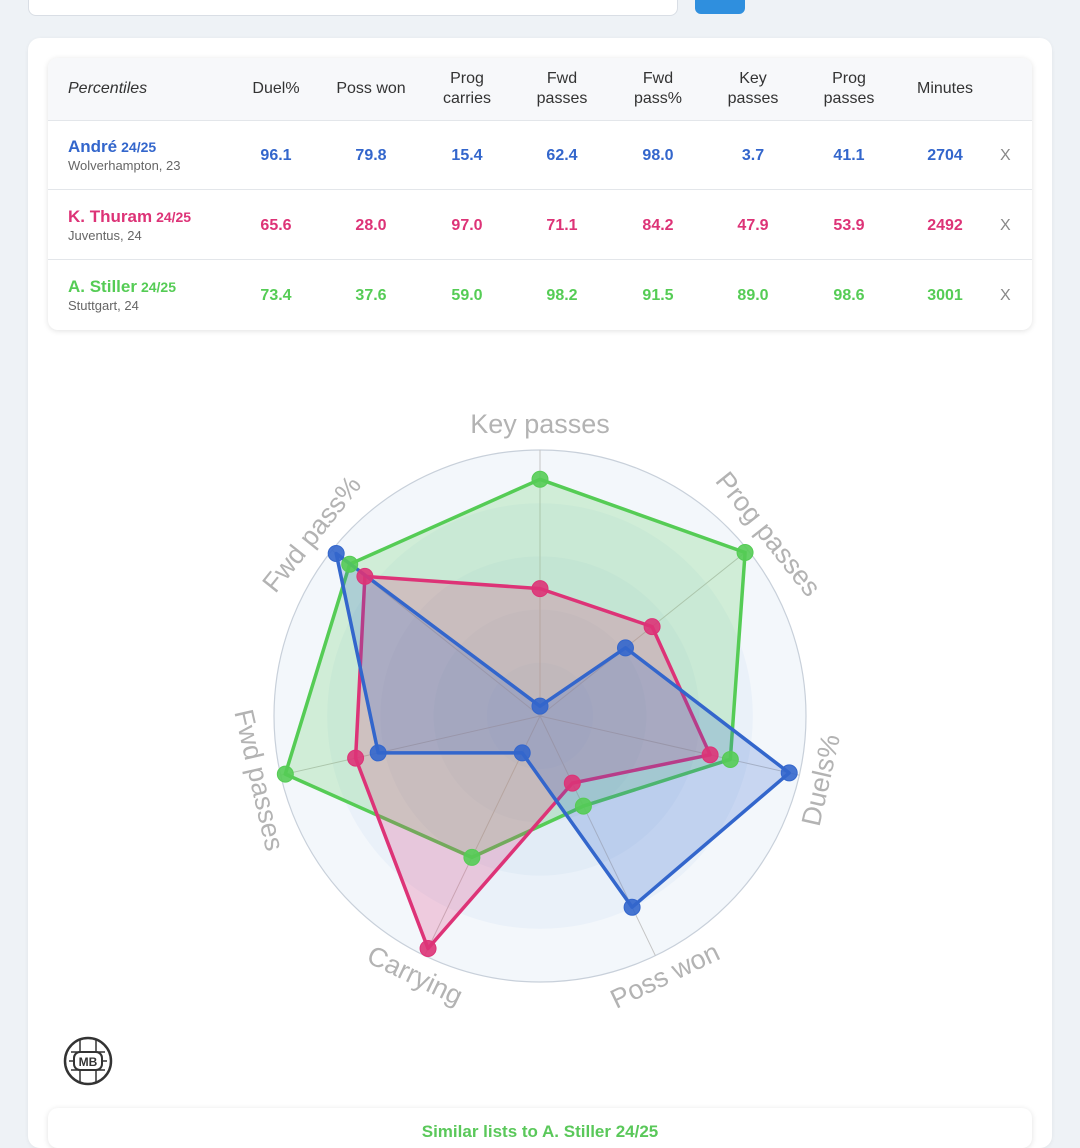 The image size is (1080, 1148). What do you see at coordinates (849, 225) in the screenshot?
I see `cell-prog-passes: 53.9` at bounding box center [849, 225].